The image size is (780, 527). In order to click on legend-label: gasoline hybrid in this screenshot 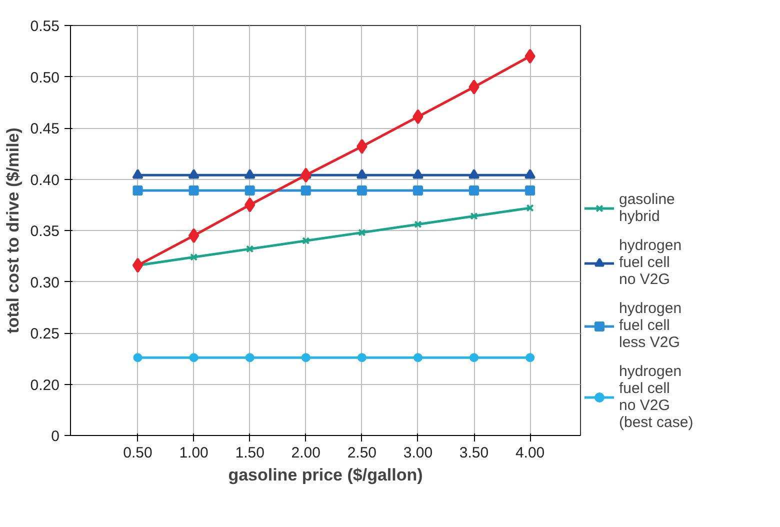, I will do `click(647, 208)`.